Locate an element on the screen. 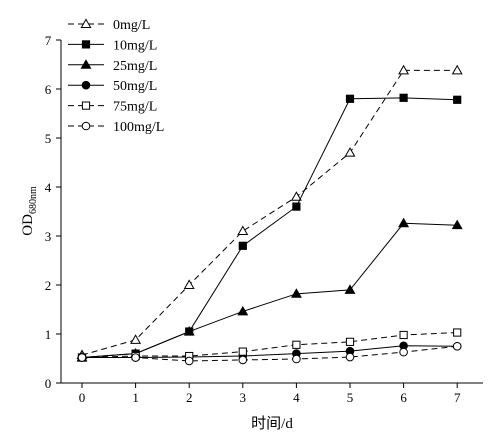 The image size is (497, 437). legend-label: 0mg/L is located at coordinates (131, 25).